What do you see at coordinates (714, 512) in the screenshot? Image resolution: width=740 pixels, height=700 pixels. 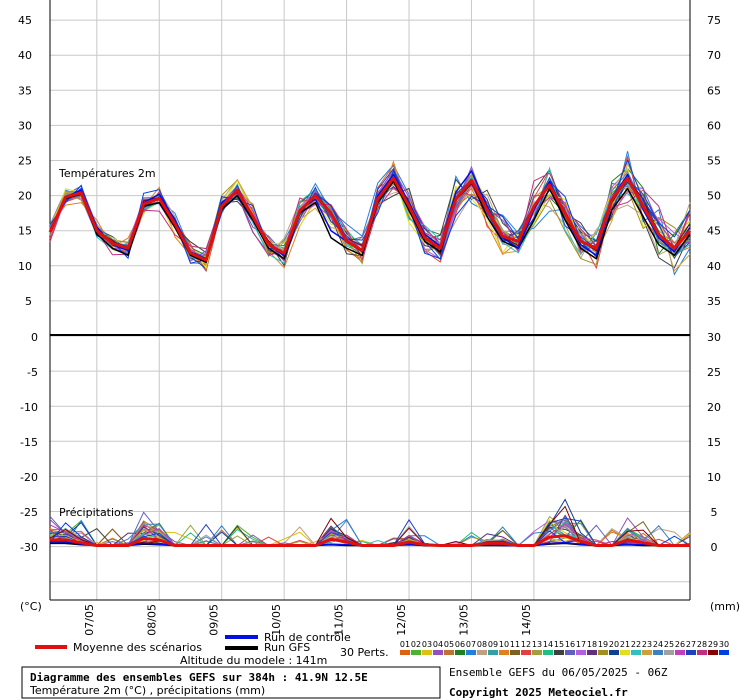 I see `precip-right-tick: 5` at bounding box center [714, 512].